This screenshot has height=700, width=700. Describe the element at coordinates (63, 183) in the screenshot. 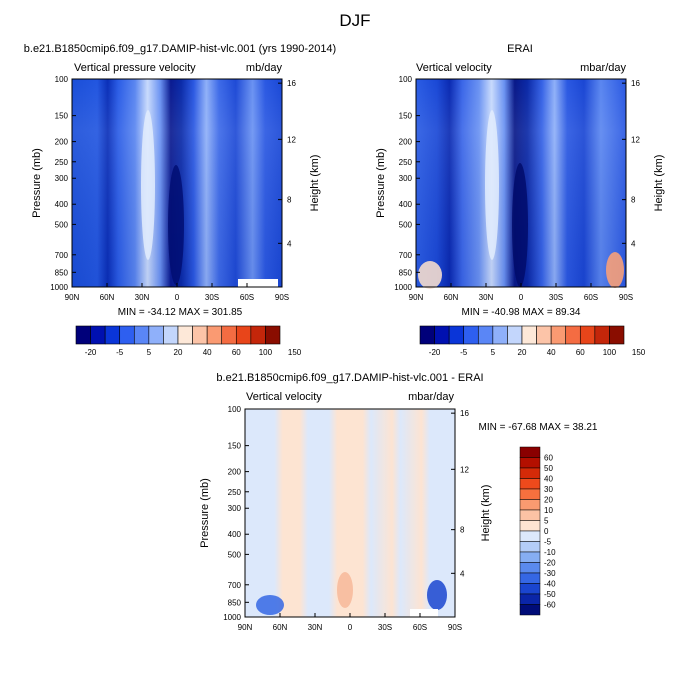

I see `panel-model-y-ticks: 100 150 200 250 300 400 500 700 850 1000` at that location.